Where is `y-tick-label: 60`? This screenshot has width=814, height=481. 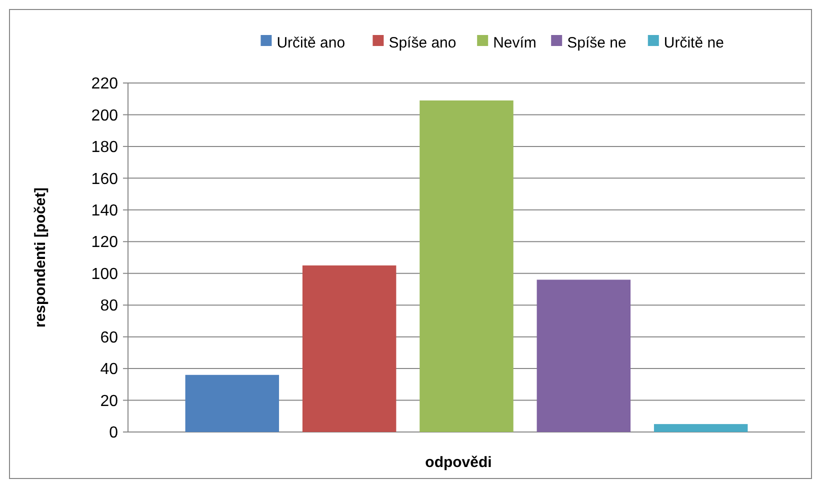 y-tick-label: 60 is located at coordinates (109, 337).